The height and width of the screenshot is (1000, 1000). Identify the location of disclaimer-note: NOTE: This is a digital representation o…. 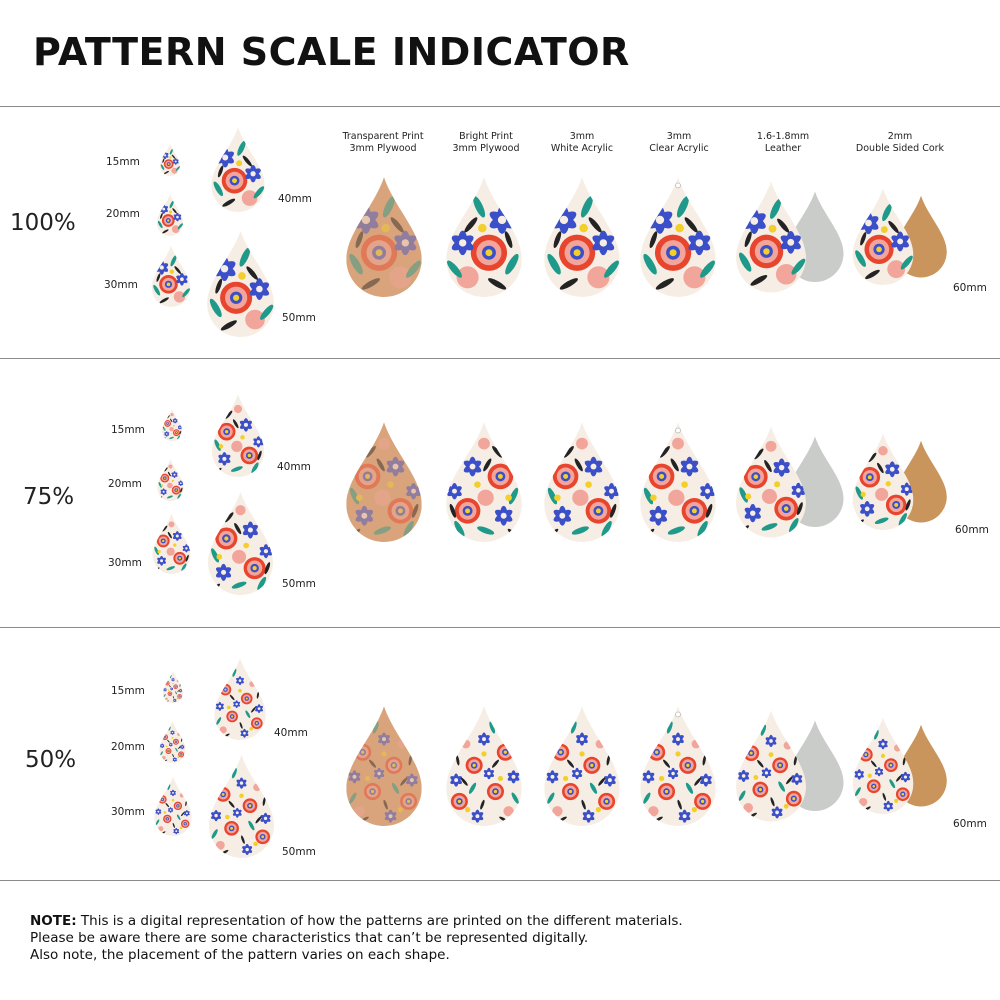
(356, 938).